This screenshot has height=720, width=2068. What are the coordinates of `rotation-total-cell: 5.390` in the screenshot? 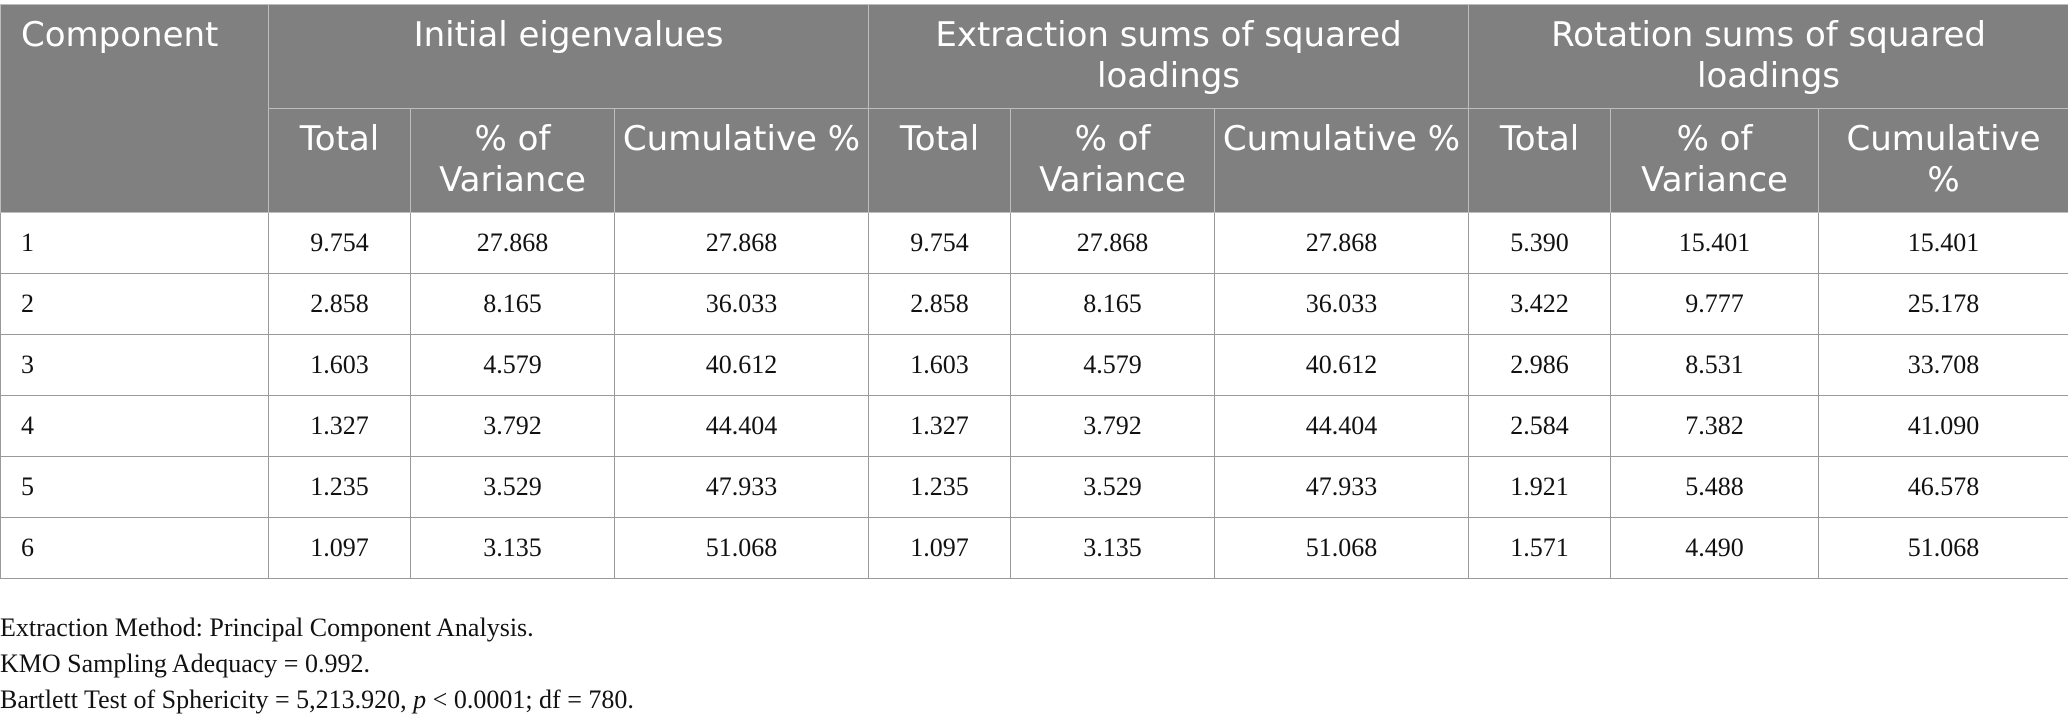 It's located at (1540, 243).